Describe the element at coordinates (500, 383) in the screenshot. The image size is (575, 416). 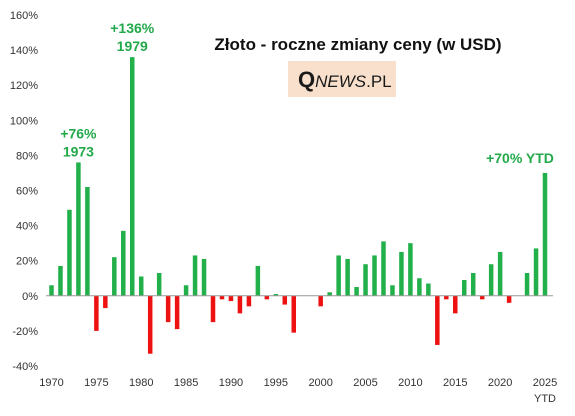
I see `x-tick-label: 2020` at that location.